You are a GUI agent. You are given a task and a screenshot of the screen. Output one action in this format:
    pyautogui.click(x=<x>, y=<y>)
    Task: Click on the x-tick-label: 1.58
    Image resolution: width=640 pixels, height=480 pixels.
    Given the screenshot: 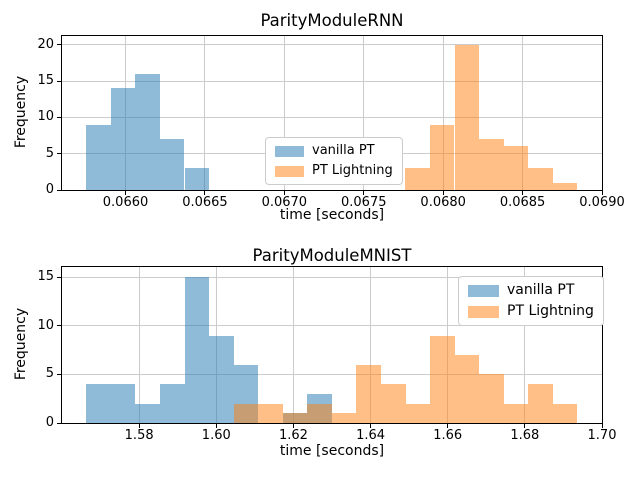 What is the action you would take?
    pyautogui.click(x=139, y=435)
    